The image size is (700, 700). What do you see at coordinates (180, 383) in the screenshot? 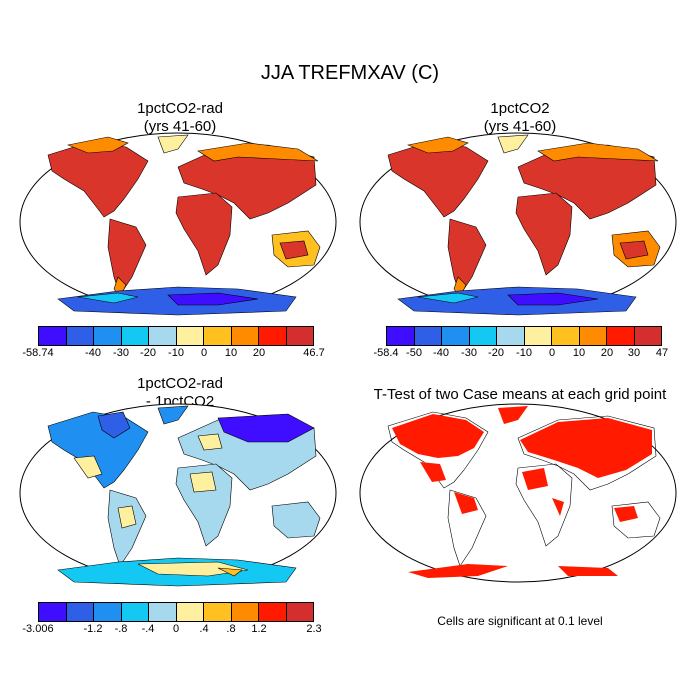
I see `panel-3-title-line1: 1pctCO2-rad` at bounding box center [180, 383].